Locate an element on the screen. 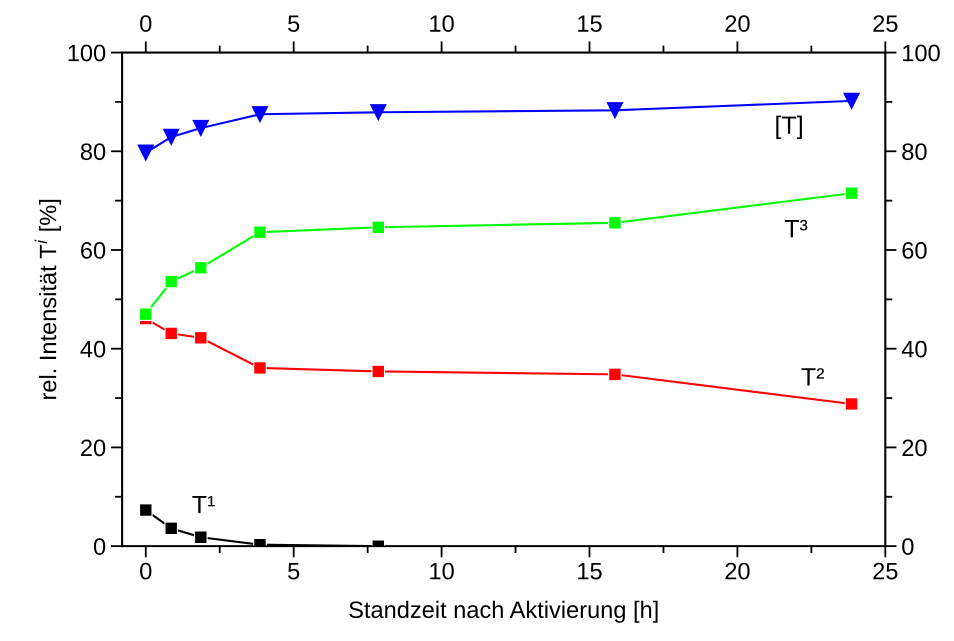 This screenshot has width=954, height=641. y-axis-title: rel. Intensität T$^{i}$ [%] is located at coordinates (48, 299).